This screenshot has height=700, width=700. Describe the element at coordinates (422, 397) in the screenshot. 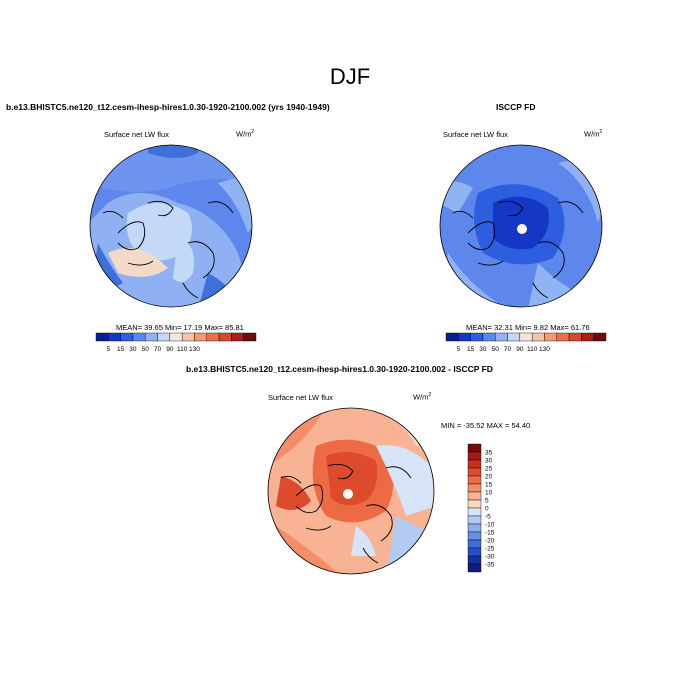

I see `diff-units-label: W/m2` at that location.